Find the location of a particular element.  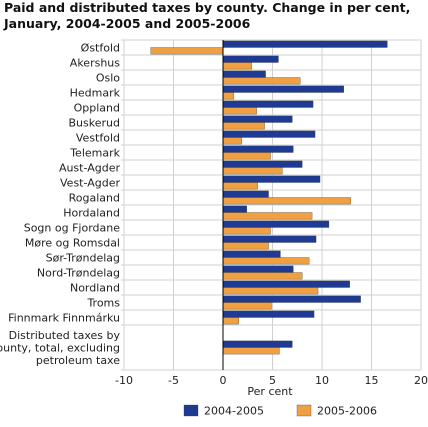

category-label: Nordland is located at coordinates (95, 288).